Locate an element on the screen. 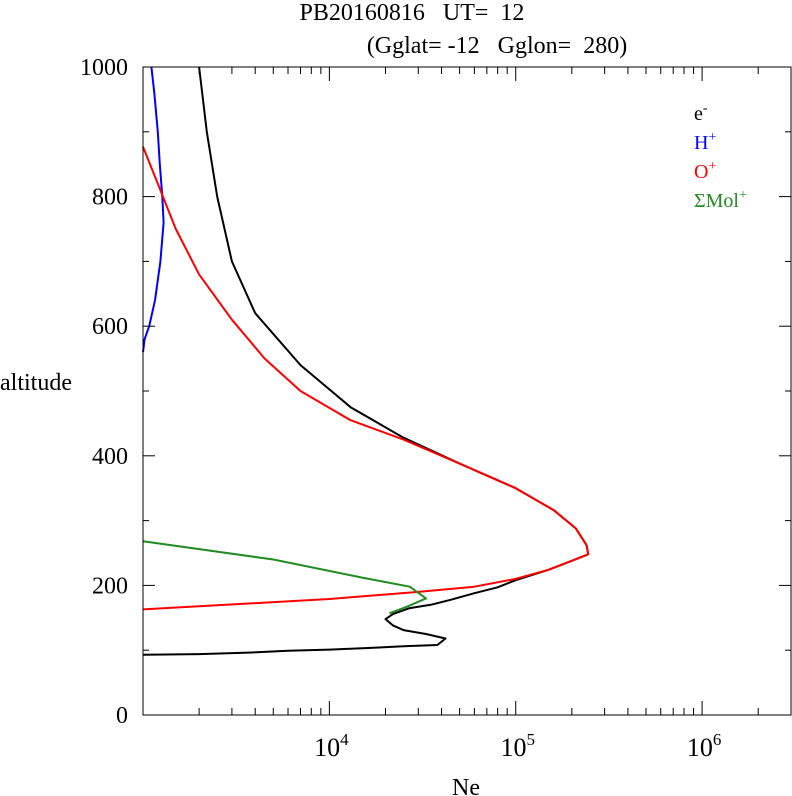 The width and height of the screenshot is (792, 796). legend-entry-h: H+ is located at coordinates (705, 142).